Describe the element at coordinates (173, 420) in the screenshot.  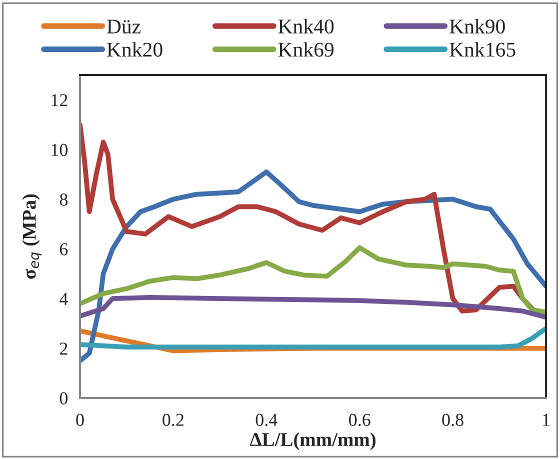
I see `x-tick-label: 0.2` at that location.